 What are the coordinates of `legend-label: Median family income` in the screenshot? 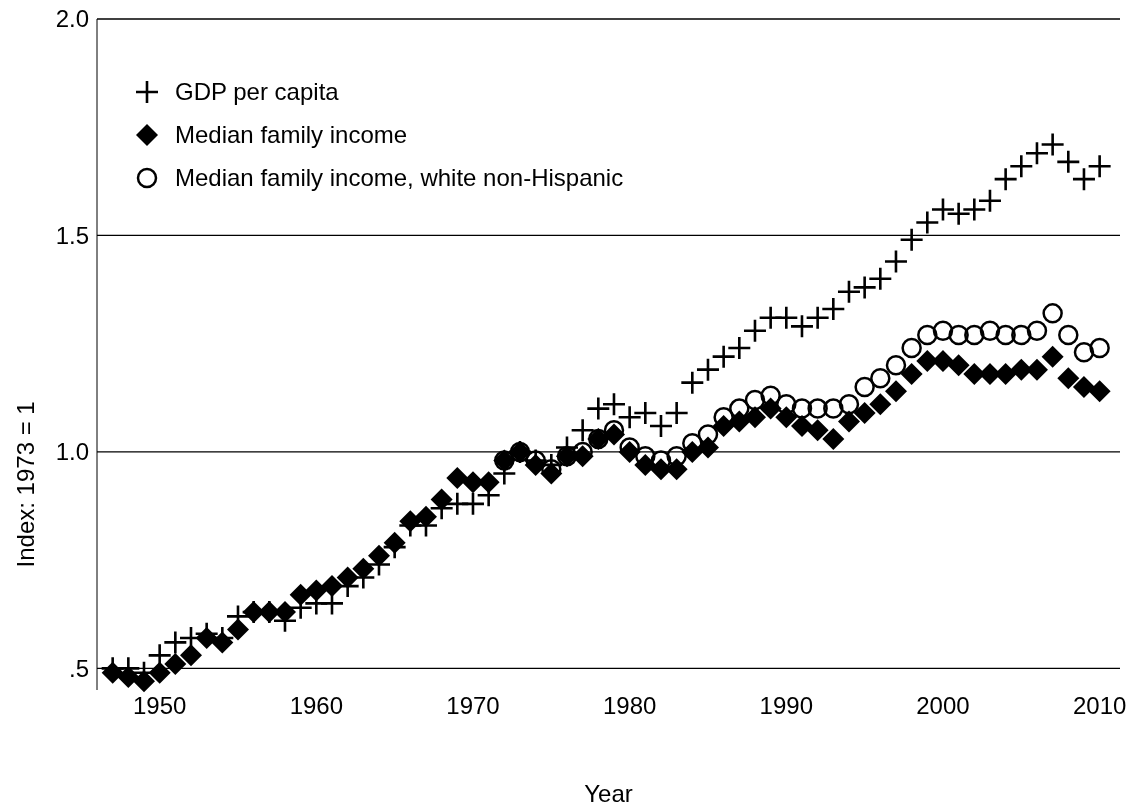 It's located at (291, 135).